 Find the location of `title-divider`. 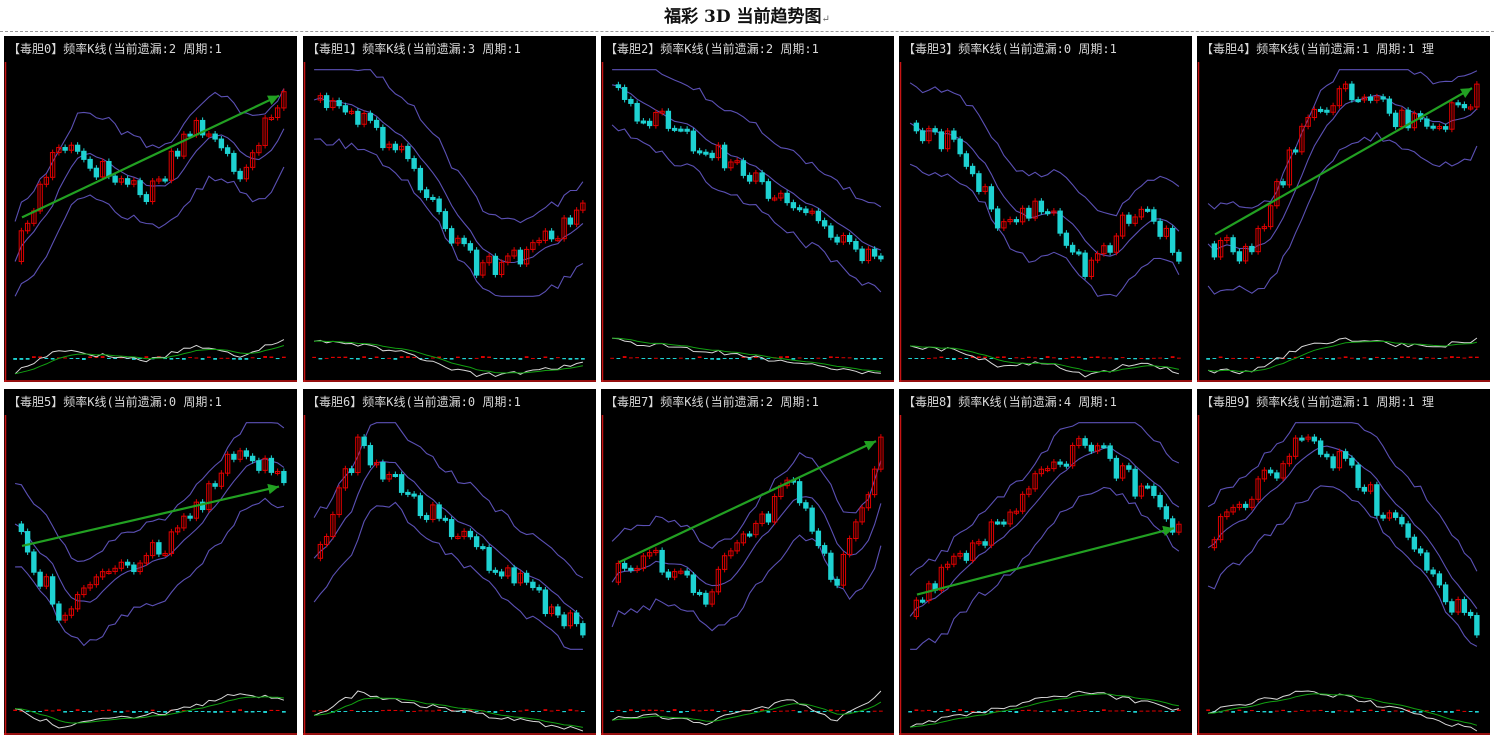

title-divider is located at coordinates (747, 31).